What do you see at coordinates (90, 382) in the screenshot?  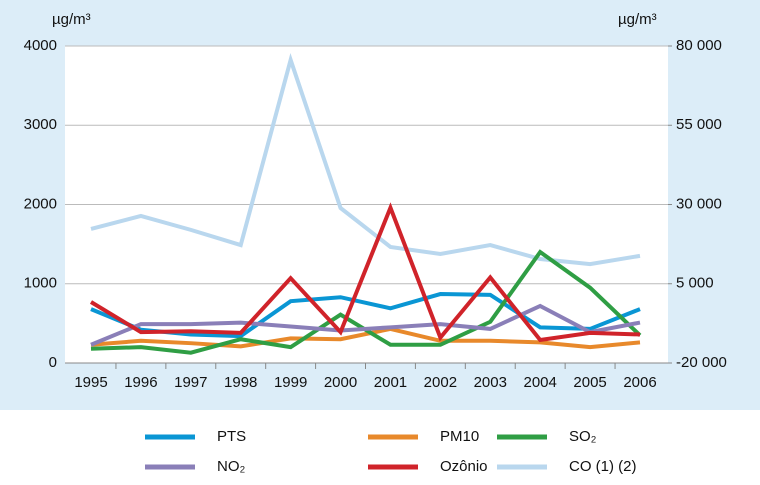 I see `x-tick-label: 1995` at bounding box center [90, 382].